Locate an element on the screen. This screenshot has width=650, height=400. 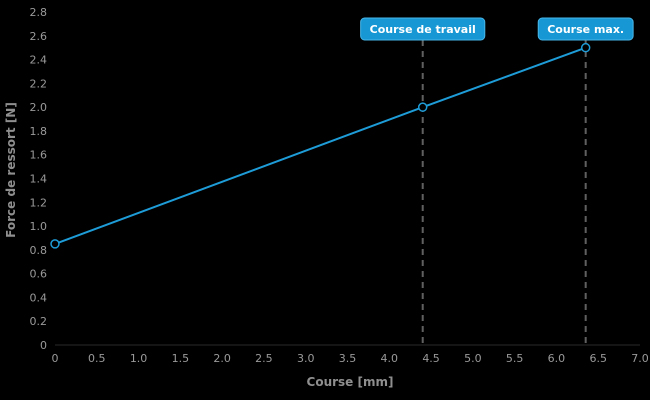
annotation-badge: Course de travail is located at coordinates (423, 29).